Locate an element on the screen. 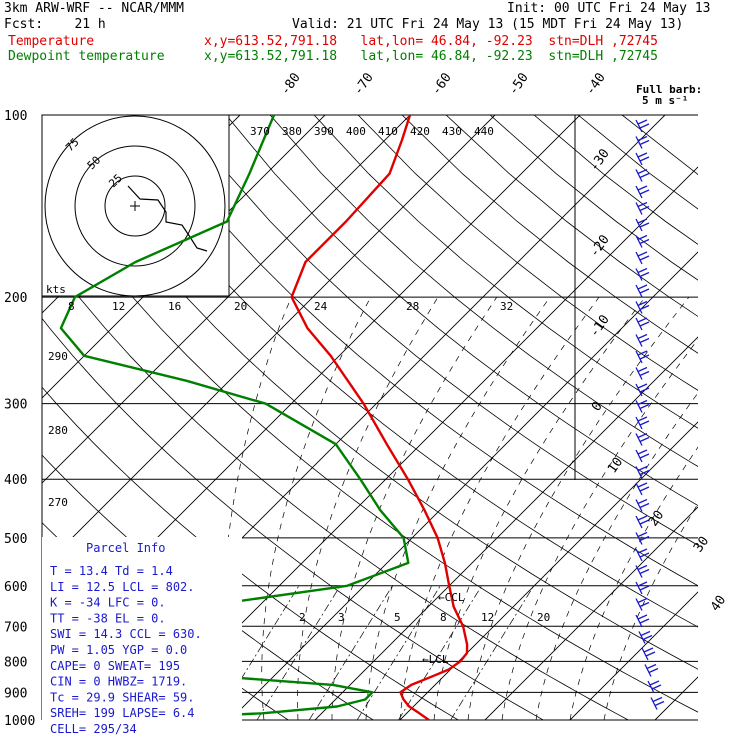 The height and width of the screenshot is (740, 740). full-barb-value: 5 m s⁻¹ is located at coordinates (665, 100).